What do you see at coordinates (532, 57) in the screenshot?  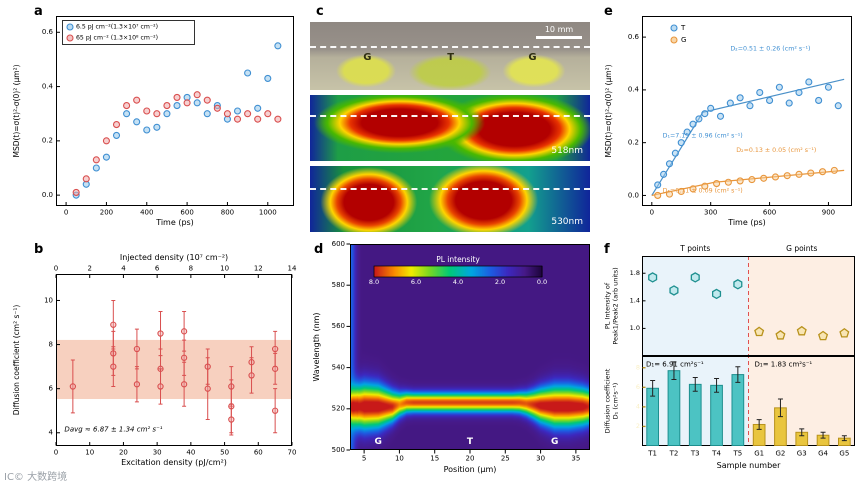 I see `region-label-g-right: G` at bounding box center [532, 57].